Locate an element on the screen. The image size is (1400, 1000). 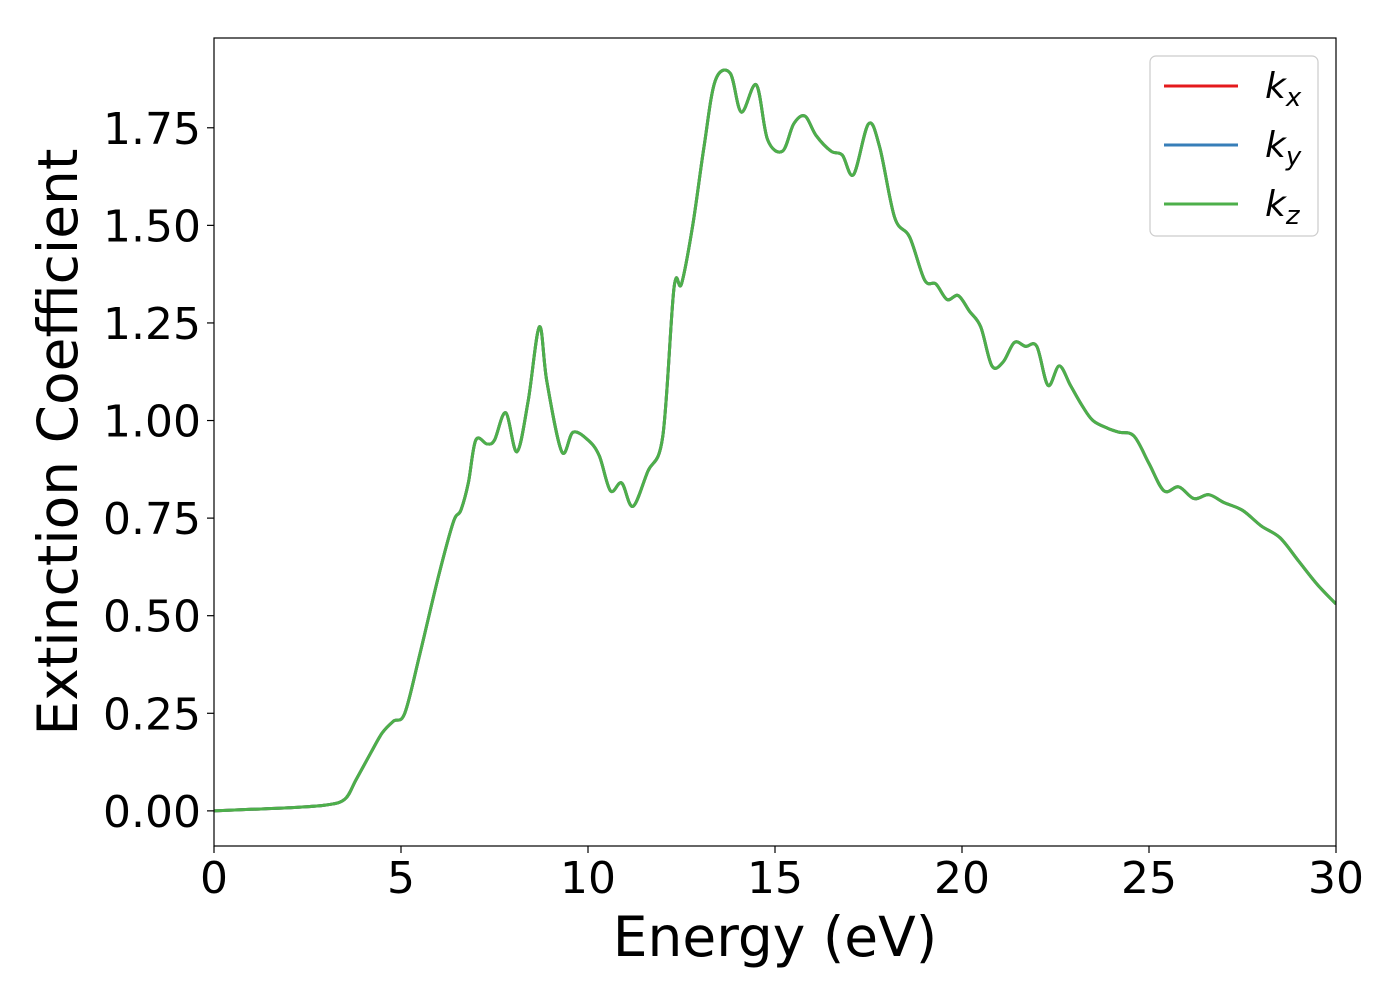
x-tick-label: 20 is located at coordinates (962, 878).